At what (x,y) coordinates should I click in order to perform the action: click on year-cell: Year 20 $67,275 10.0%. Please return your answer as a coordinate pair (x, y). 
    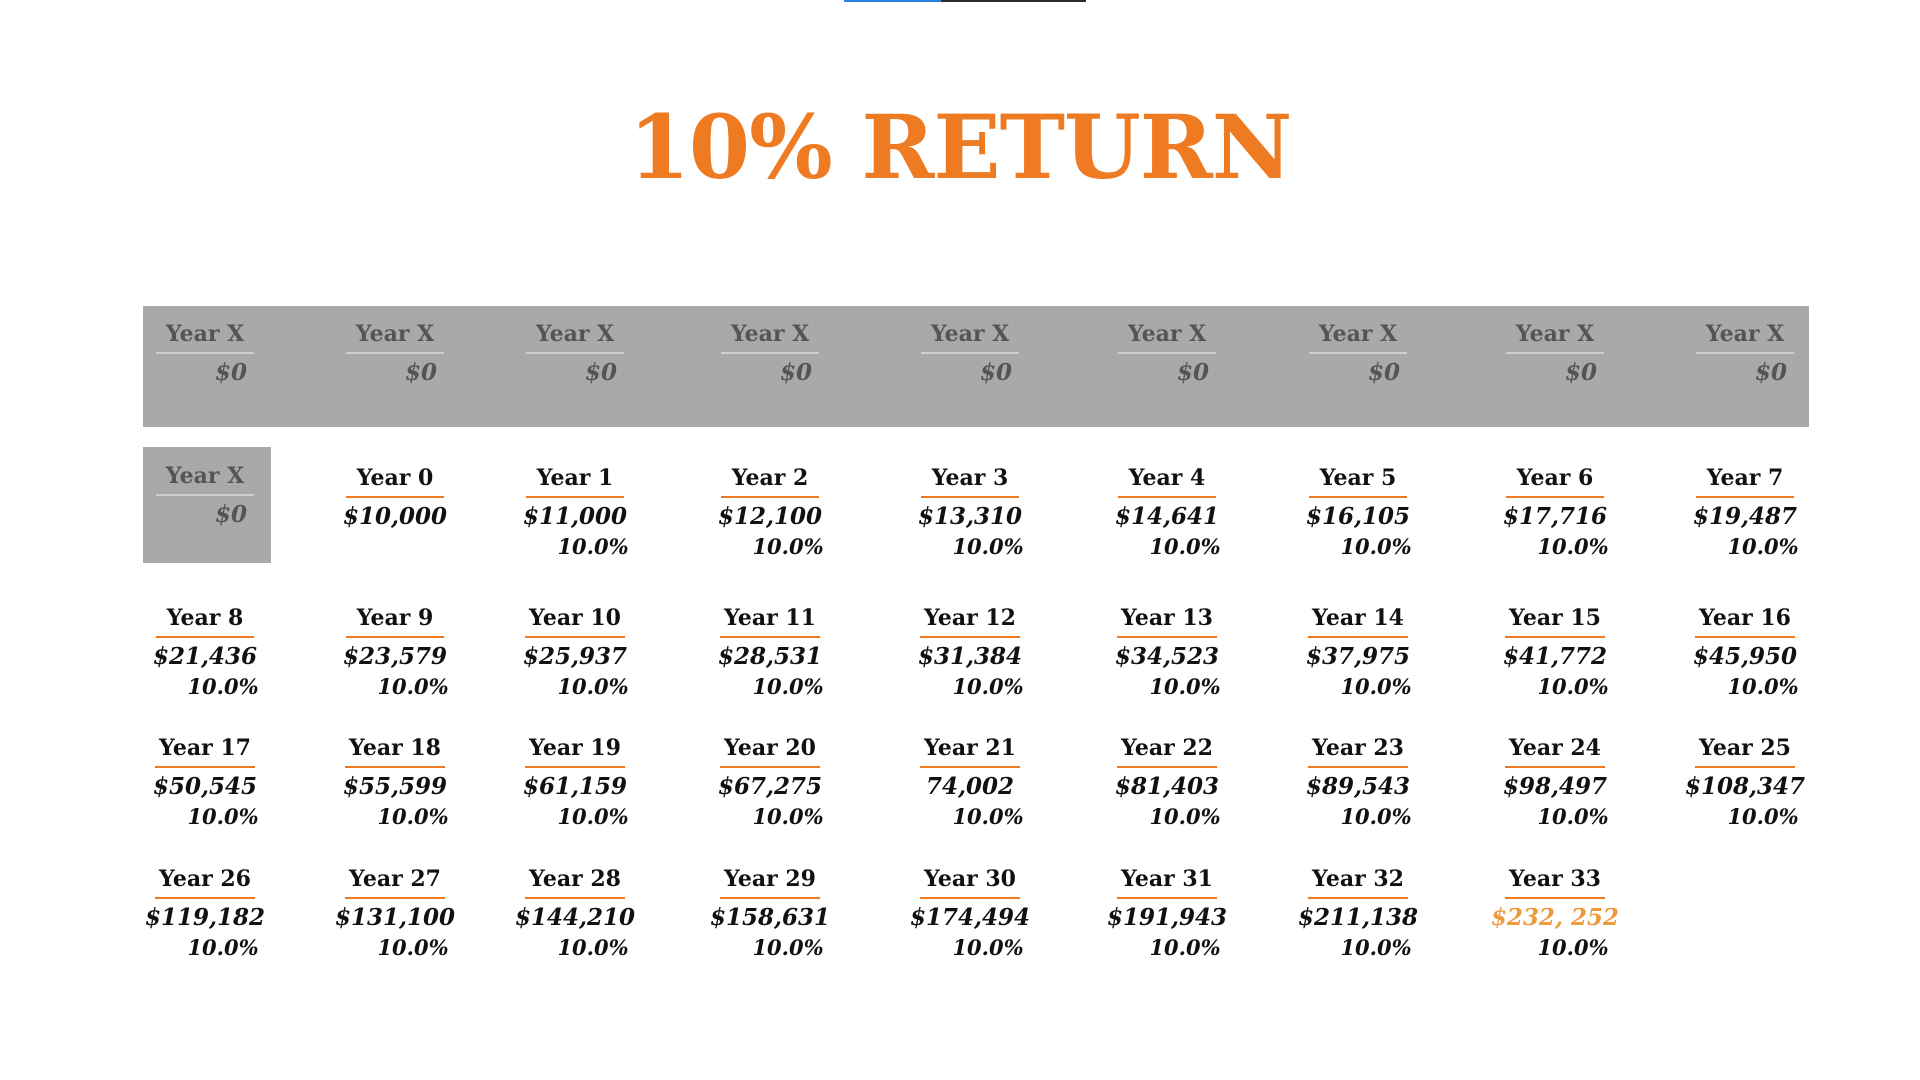
    Looking at the image, I should click on (770, 782).